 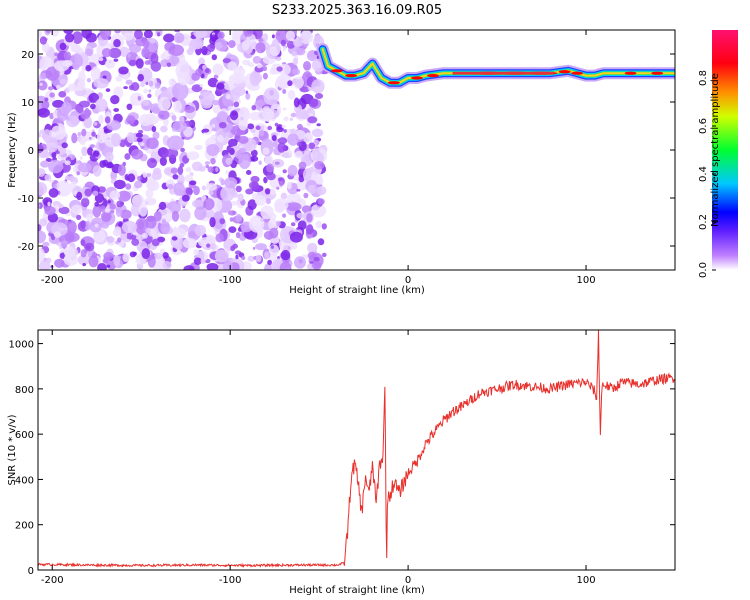 I want to click on colorbar-tick-label: 0.2, so click(x=703, y=222).